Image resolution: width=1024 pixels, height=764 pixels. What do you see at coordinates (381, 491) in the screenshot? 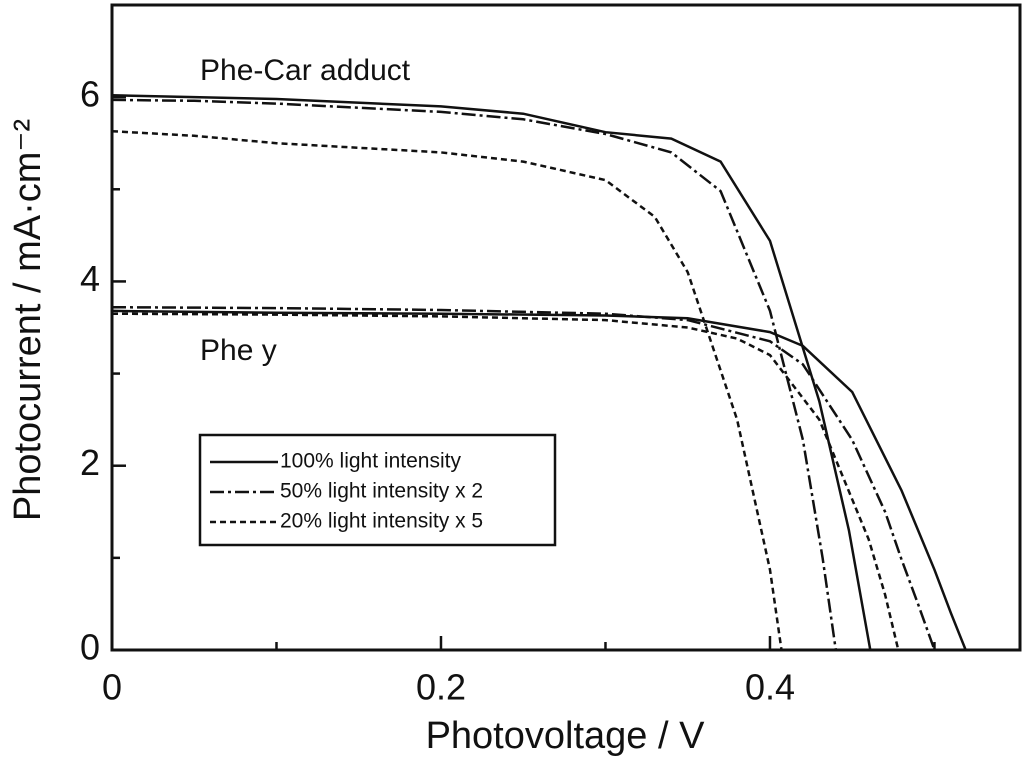
I see `legend-label: 50% light intensity x 2` at bounding box center [381, 491].